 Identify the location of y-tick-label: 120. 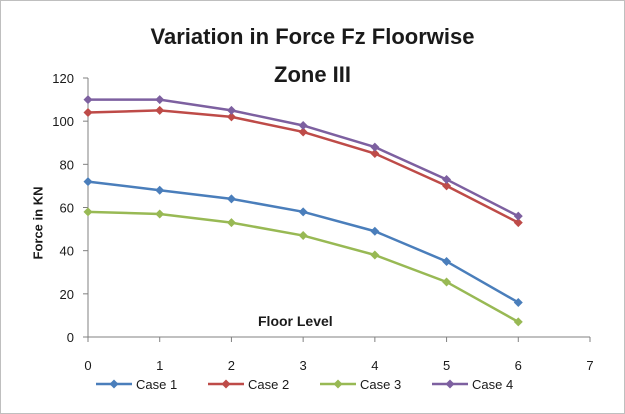
(63, 78).